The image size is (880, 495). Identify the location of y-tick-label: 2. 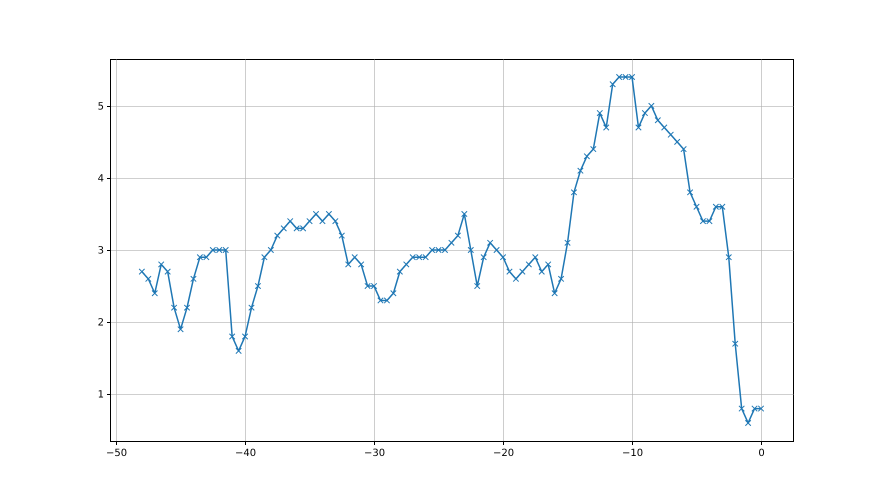
(101, 323).